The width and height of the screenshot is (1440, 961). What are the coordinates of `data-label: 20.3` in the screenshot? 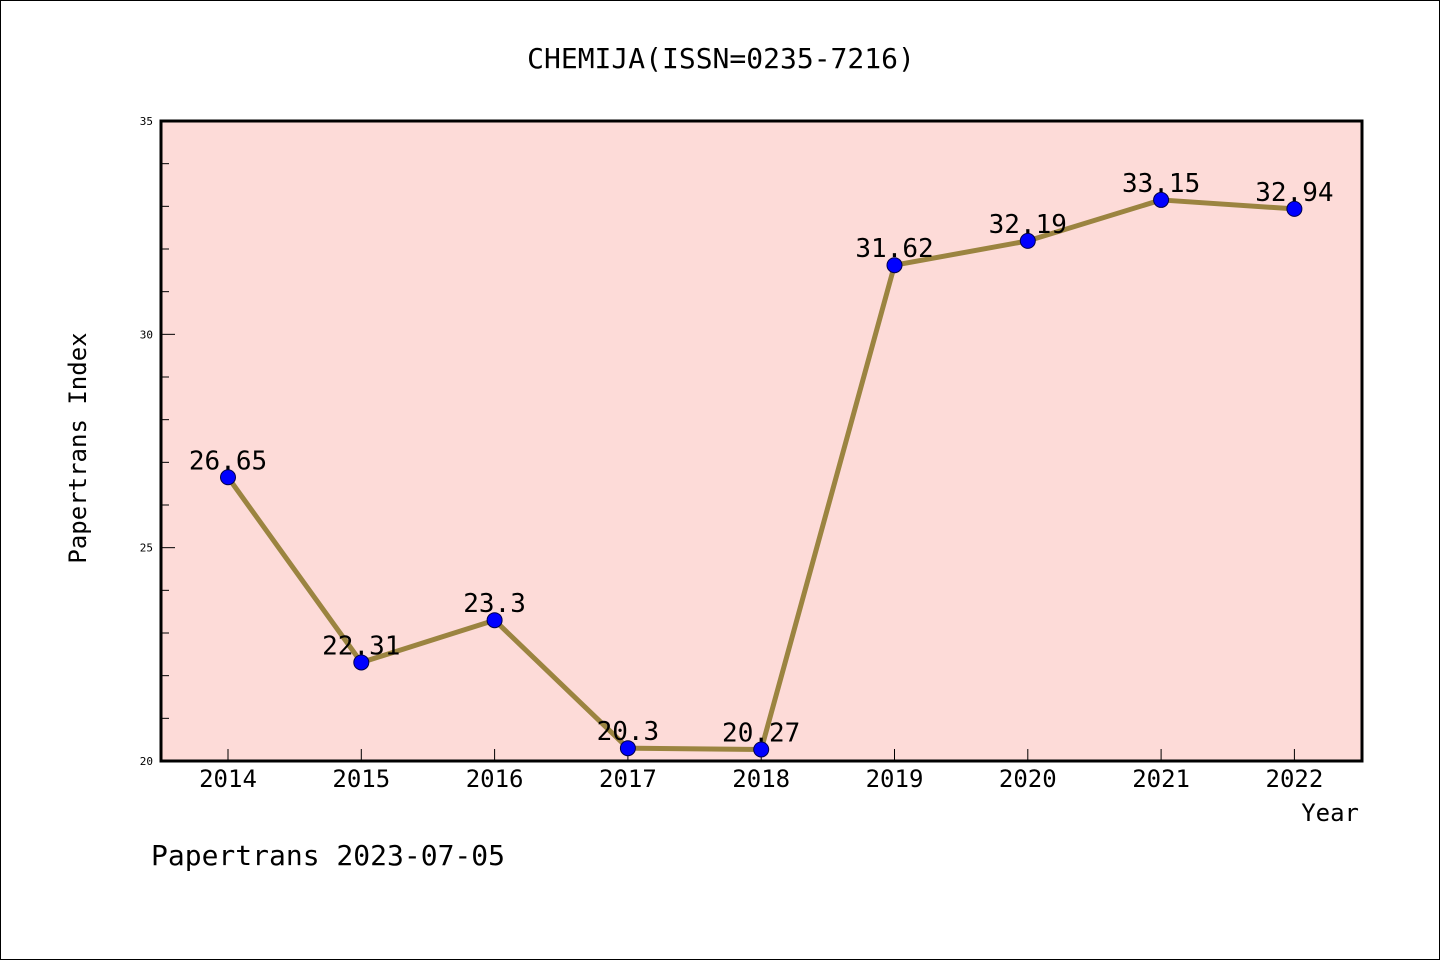 It's located at (628, 732).